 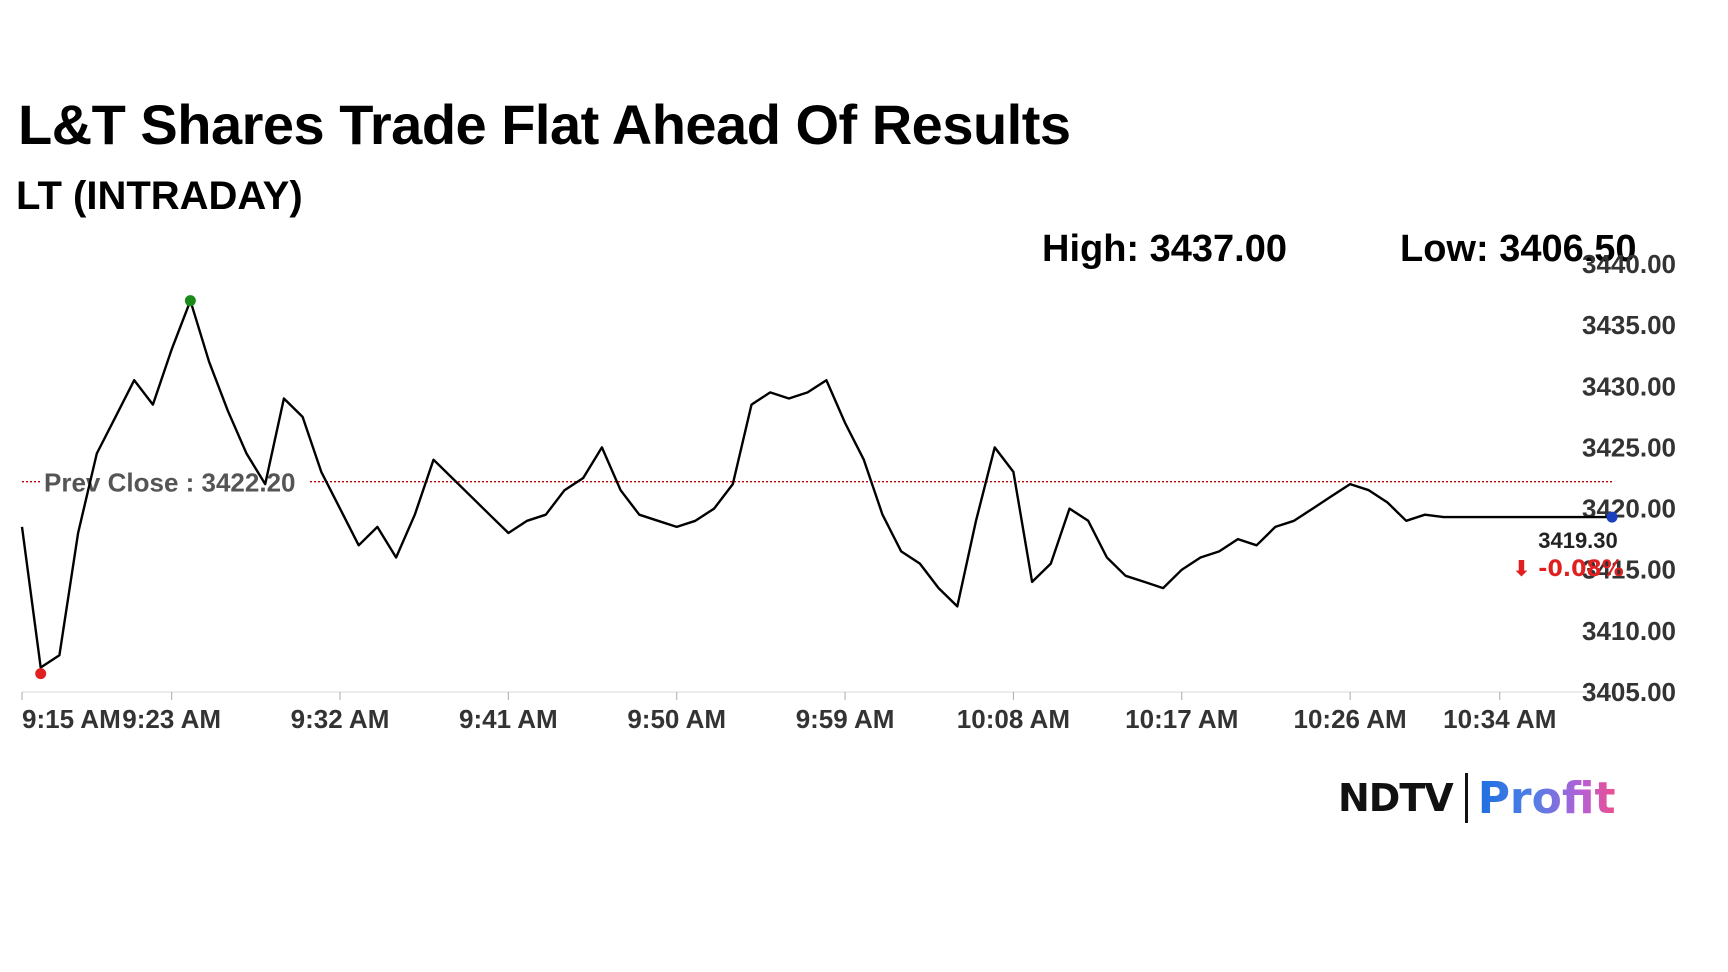 What do you see at coordinates (676, 719) in the screenshot?
I see `x-tick-label: 9:50 AM` at bounding box center [676, 719].